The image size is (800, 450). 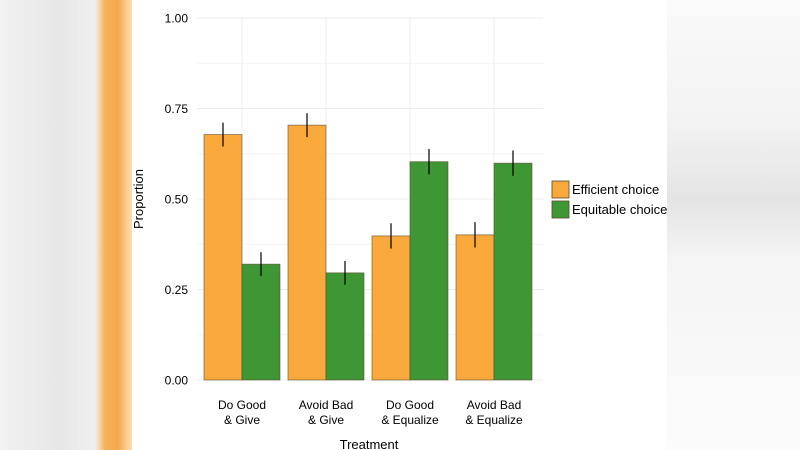 I want to click on y-tick-label: 0.75, so click(x=177, y=109).